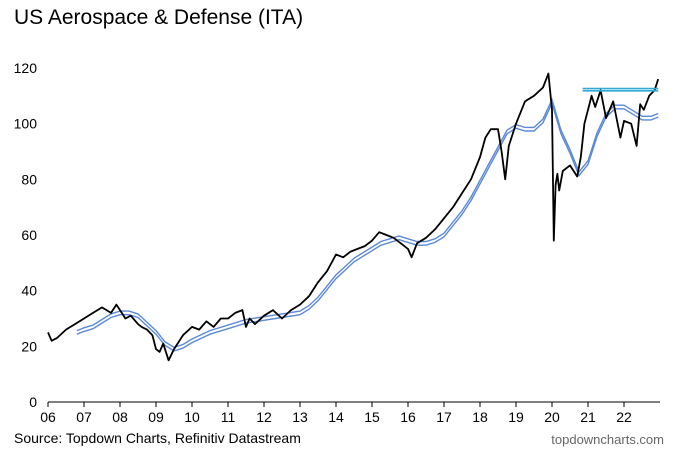 This screenshot has height=453, width=680. What do you see at coordinates (228, 417) in the screenshot?
I see `x-tick-label: 11` at bounding box center [228, 417].